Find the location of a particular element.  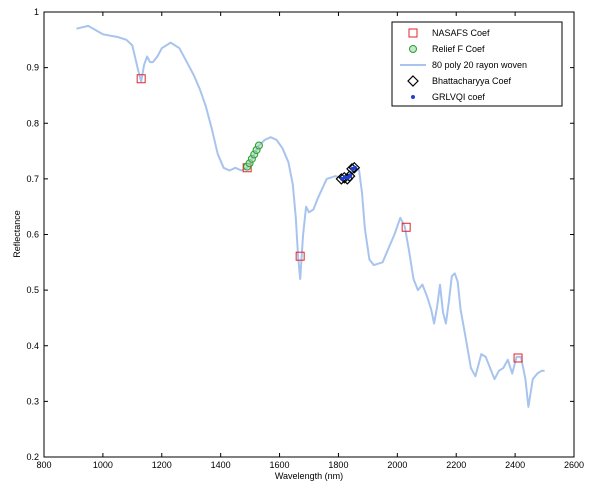

y-tick-label: 0.8 is located at coordinates (32, 123).